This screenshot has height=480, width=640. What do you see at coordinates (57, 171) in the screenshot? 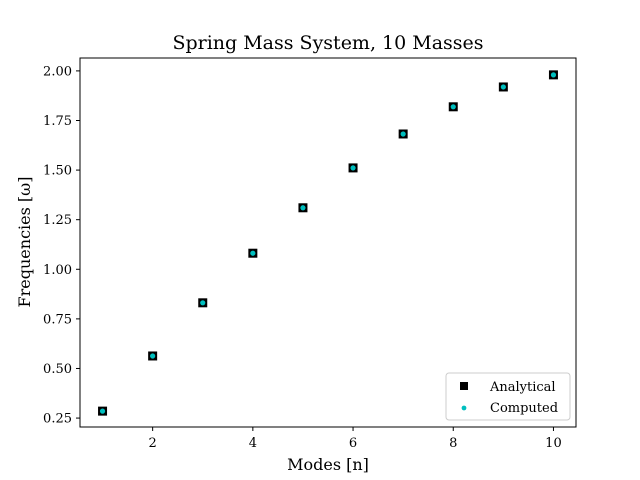
I see `y-tick-label: 1.50` at bounding box center [57, 171].